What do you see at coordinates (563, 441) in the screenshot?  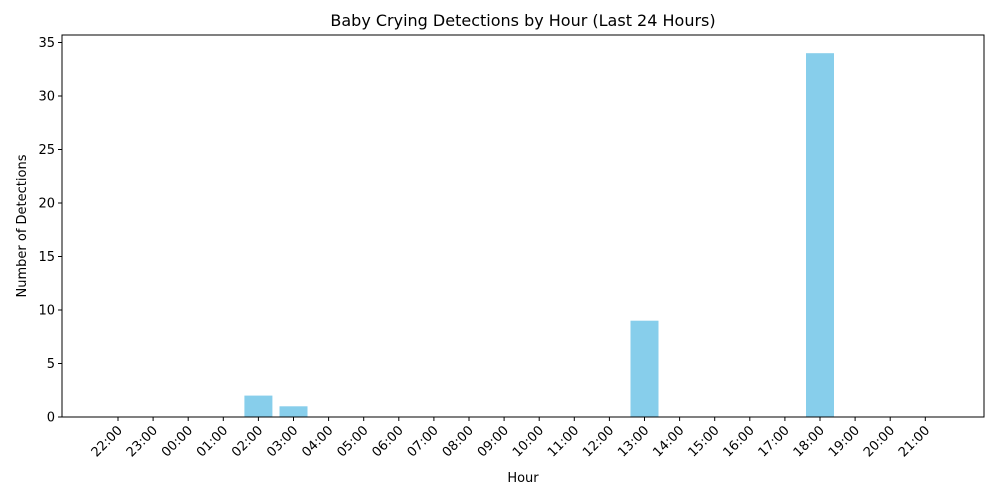 I see `x-tick-label: 11:00` at bounding box center [563, 441].